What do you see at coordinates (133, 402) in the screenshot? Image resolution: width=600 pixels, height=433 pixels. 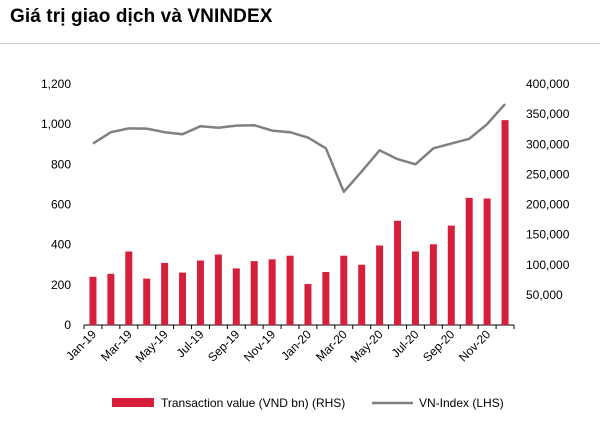 I see `legend-bar-swatch` at bounding box center [133, 402].